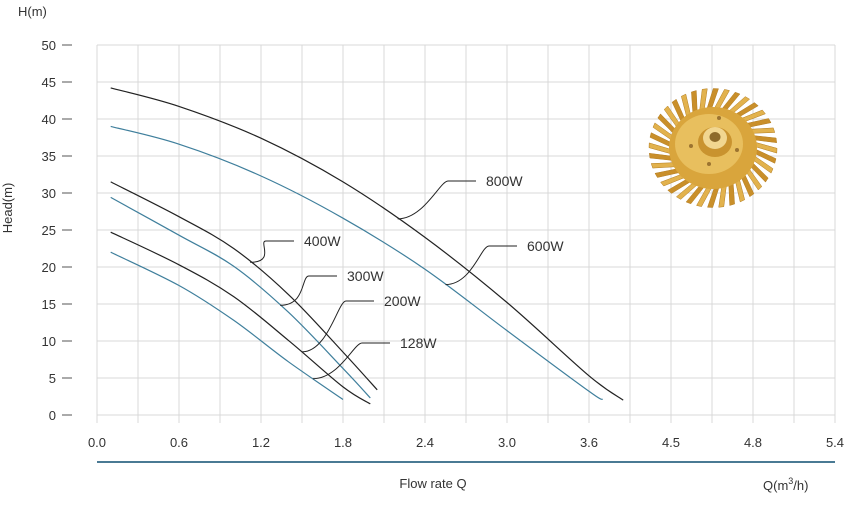 Image resolution: width=849 pixels, height=505 pixels. What do you see at coordinates (466, 442) in the screenshot?
I see `x-axis-ticks: 0.0 0.6 1.2 1.8 2.4 3.0 3.6 4.5 4.8 5.4` at bounding box center [466, 442].